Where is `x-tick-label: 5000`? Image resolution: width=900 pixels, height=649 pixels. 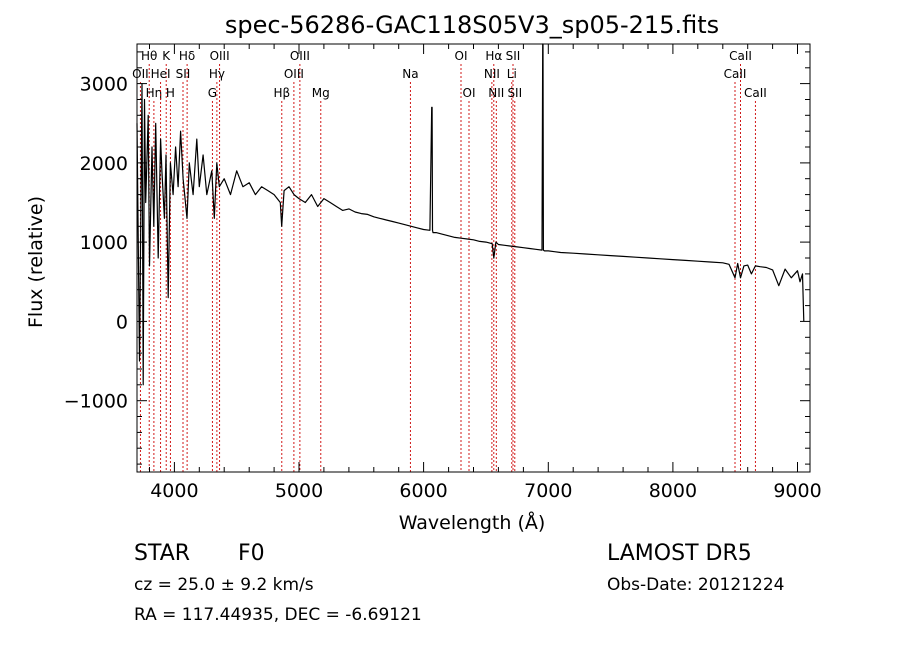
x-tick-label: 5000 is located at coordinates (299, 491).